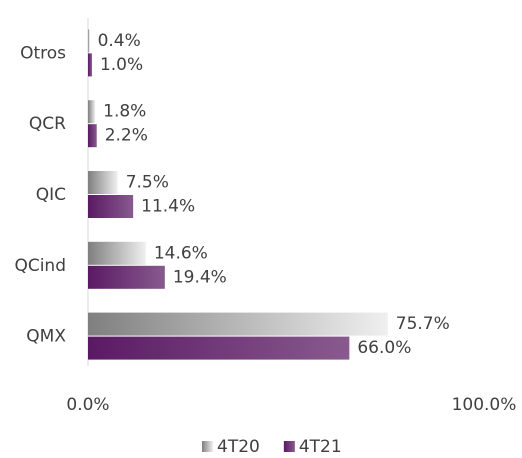 Image resolution: width=522 pixels, height=458 pixels. I want to click on value-label: 2.2%, so click(126, 136).